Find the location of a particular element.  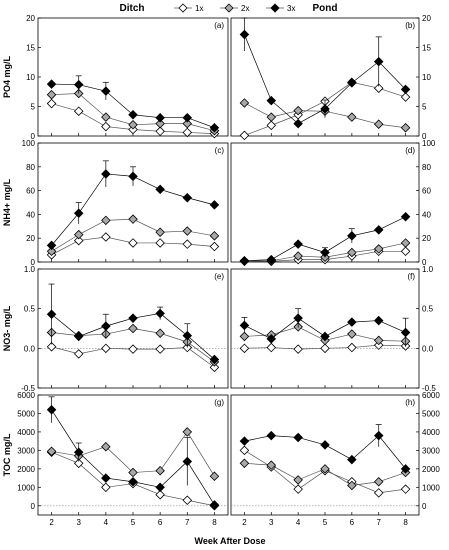

panel-label: (b) is located at coordinates (410, 25).